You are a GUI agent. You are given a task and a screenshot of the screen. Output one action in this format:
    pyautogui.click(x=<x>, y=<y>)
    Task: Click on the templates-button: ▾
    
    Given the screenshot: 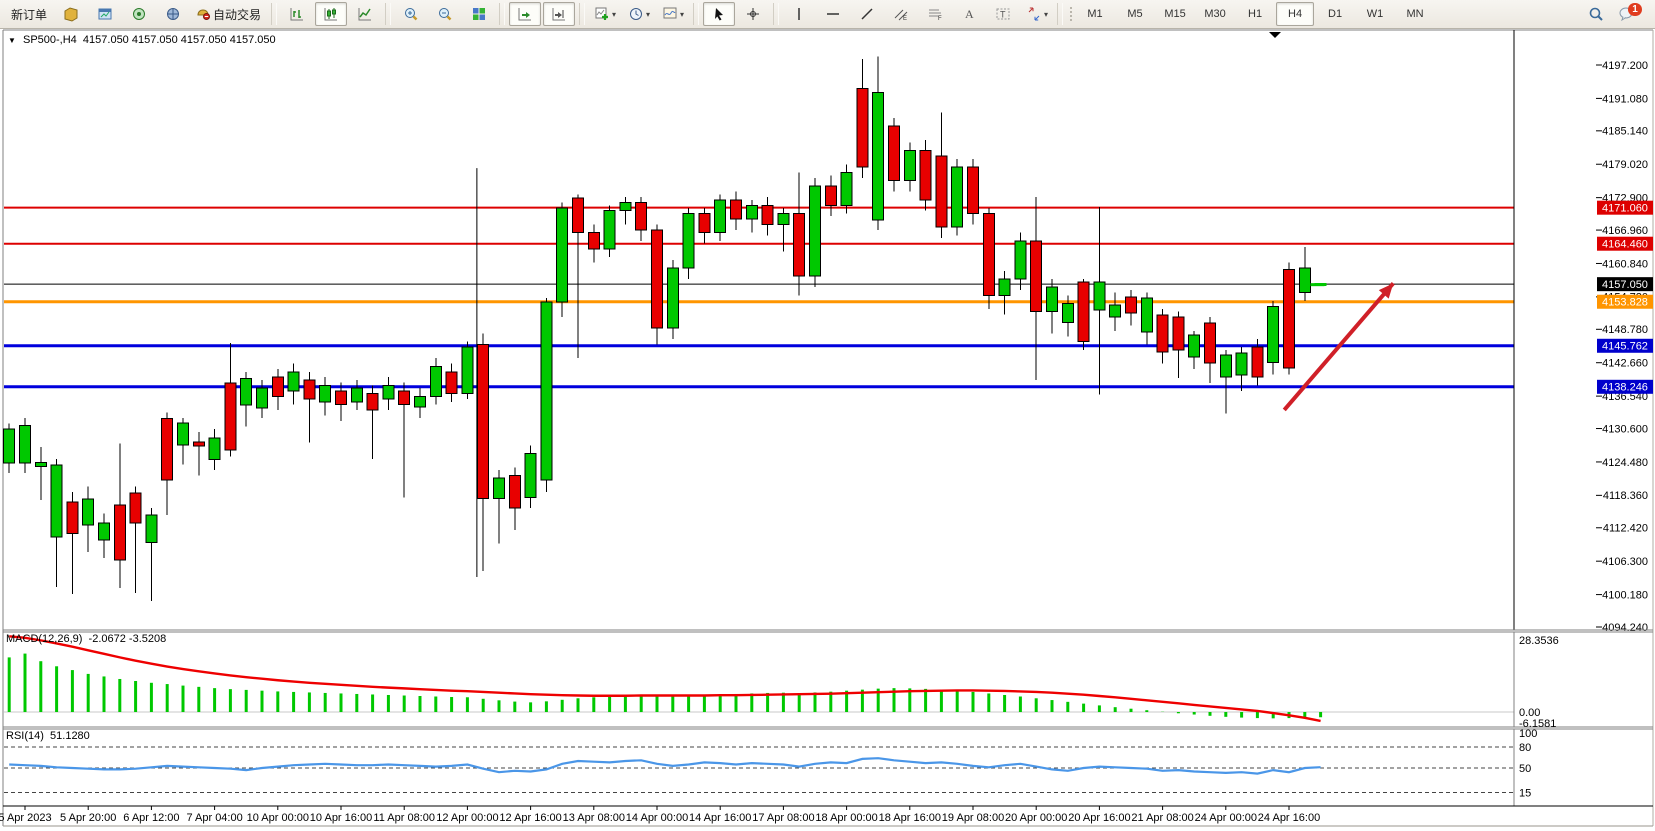 What is the action you would take?
    pyautogui.click(x=673, y=14)
    